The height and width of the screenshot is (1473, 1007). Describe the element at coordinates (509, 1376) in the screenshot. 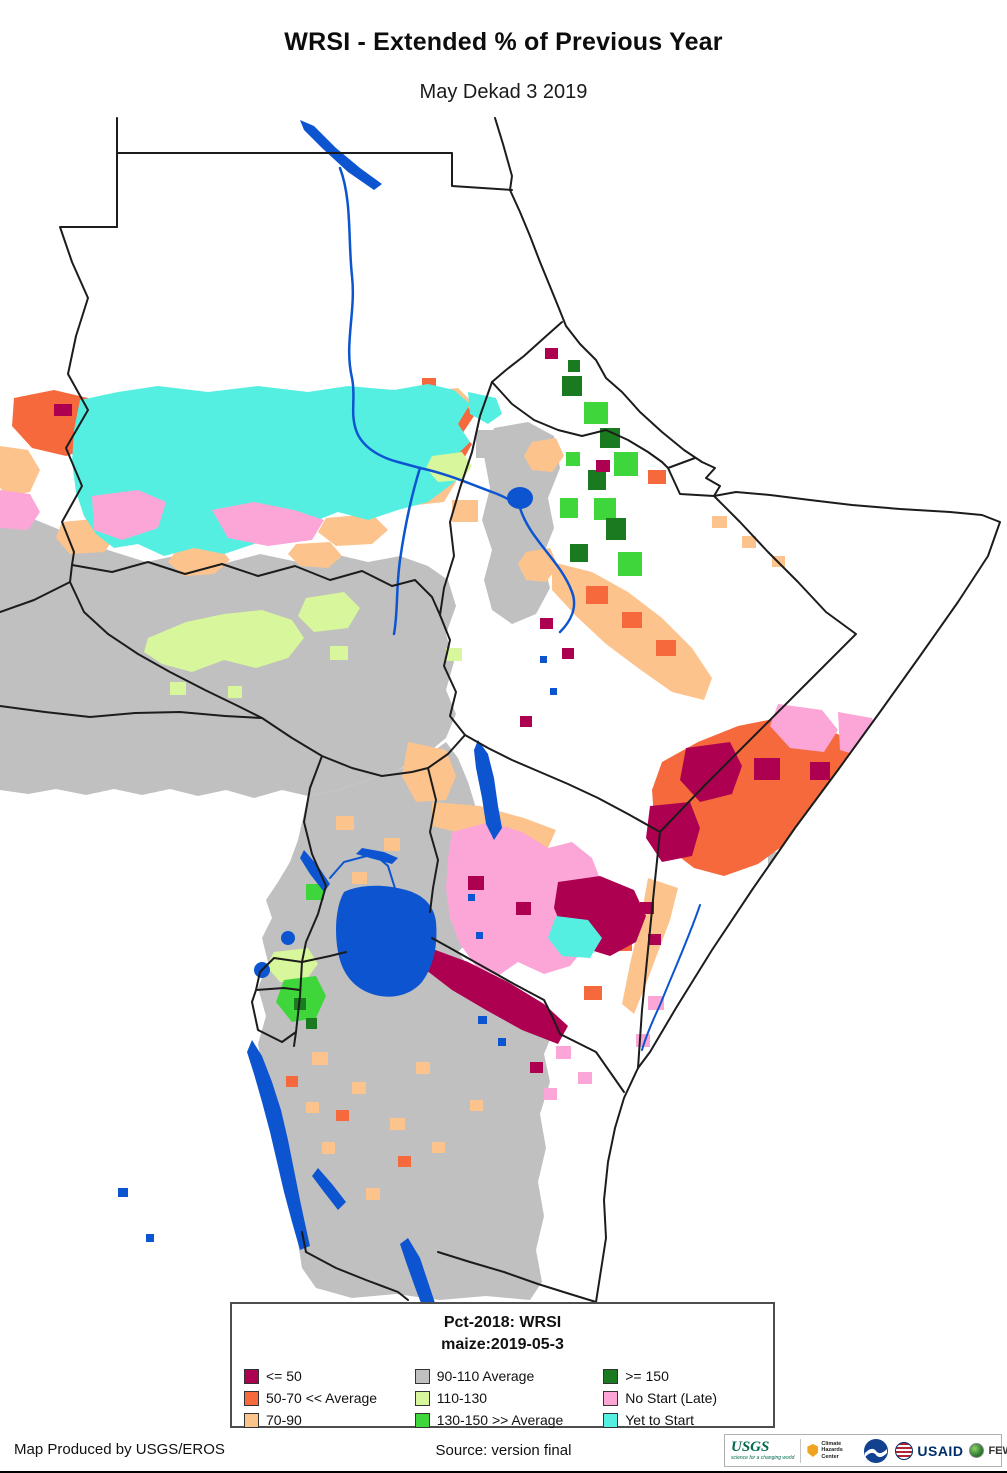

I see `legend-item-90-110: 90-110 Average` at that location.